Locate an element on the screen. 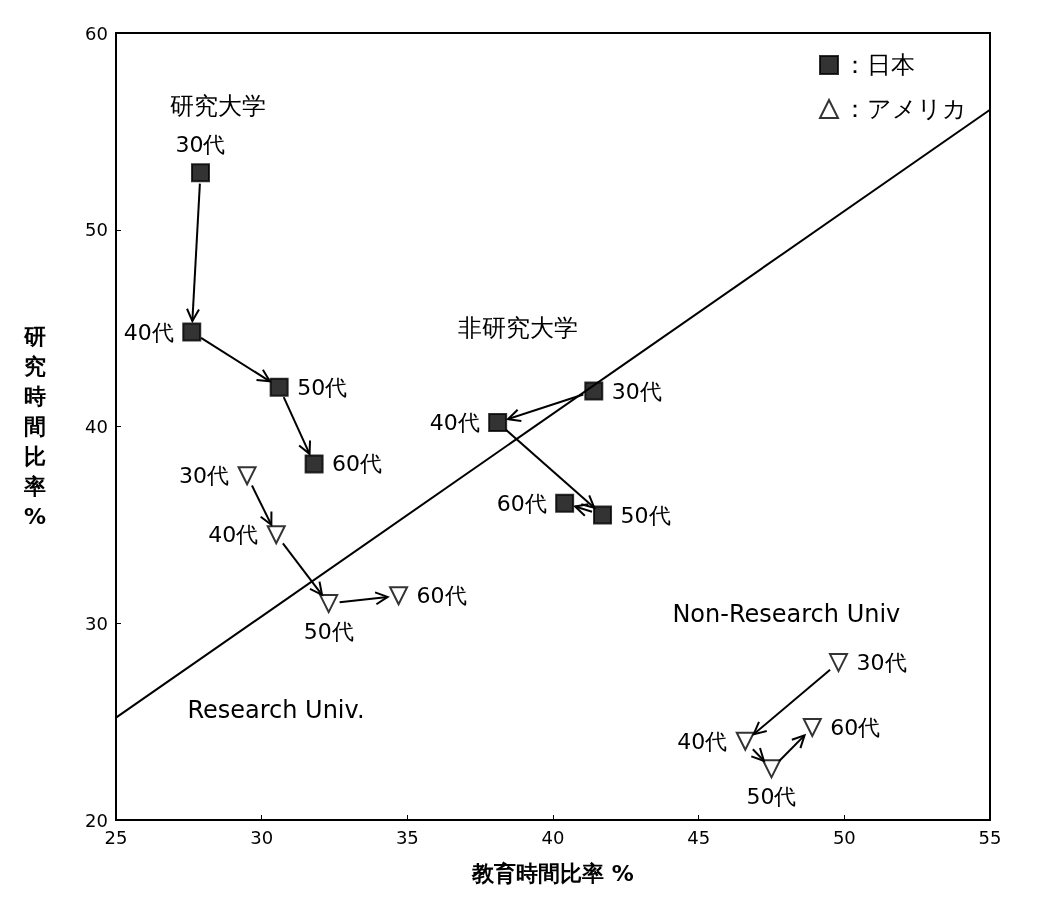 The image size is (1040, 907). x-axis-title: 教育時間比率 % is located at coordinates (552, 873).